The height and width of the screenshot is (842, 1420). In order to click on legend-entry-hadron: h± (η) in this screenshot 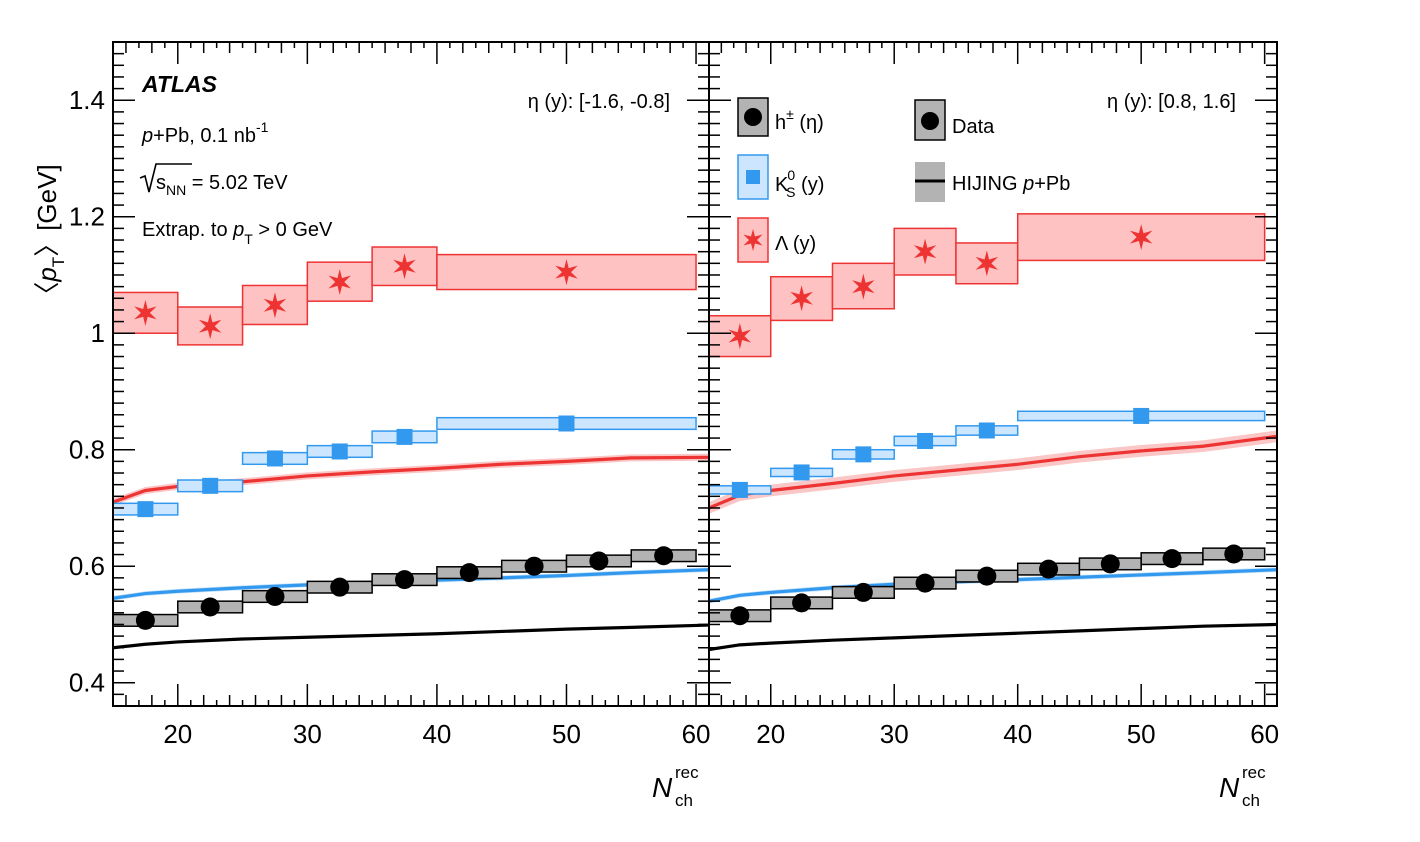, I will do `click(780, 117)`.